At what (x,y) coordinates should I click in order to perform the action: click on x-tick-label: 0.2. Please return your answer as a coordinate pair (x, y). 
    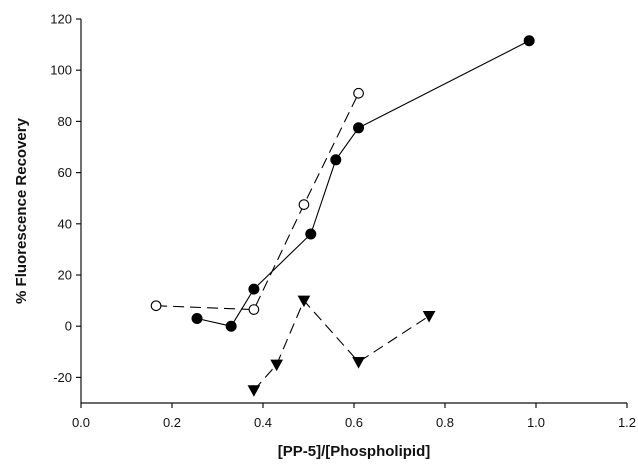
    Looking at the image, I should click on (172, 422).